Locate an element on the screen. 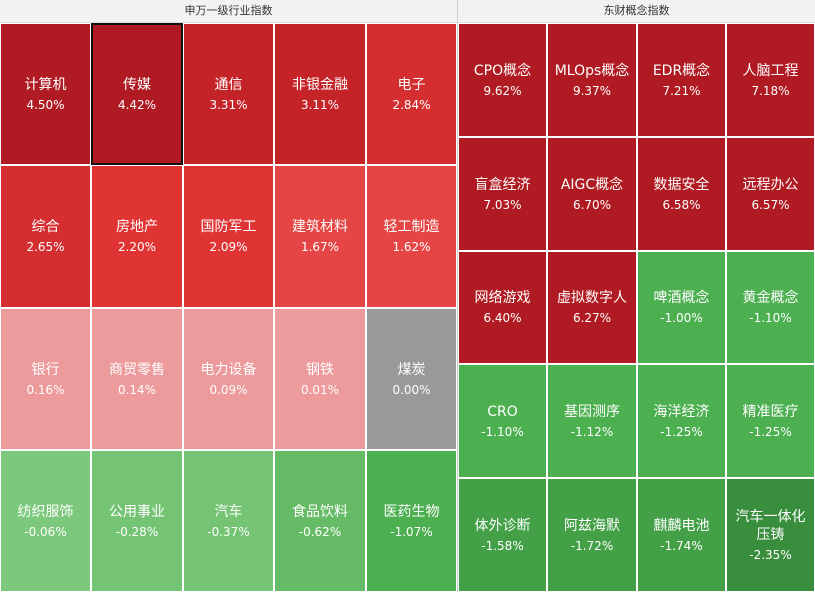 This screenshot has height=592, width=815. tile-name: 远程办公 is located at coordinates (770, 184).